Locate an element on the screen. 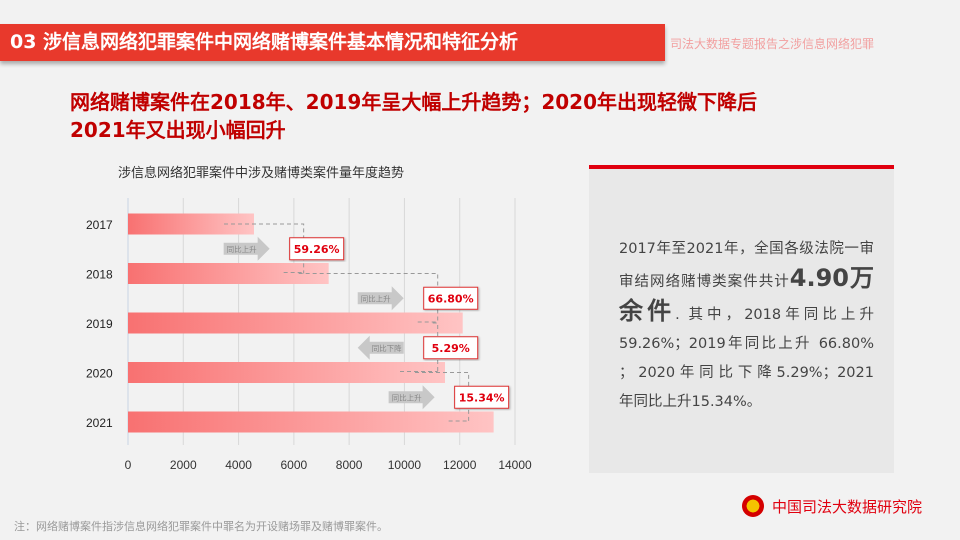 This screenshot has width=960, height=540. summary-text-1: 2017年至2021年，全国各级法院一审审结网络赌博类案件共计 is located at coordinates (746, 265).